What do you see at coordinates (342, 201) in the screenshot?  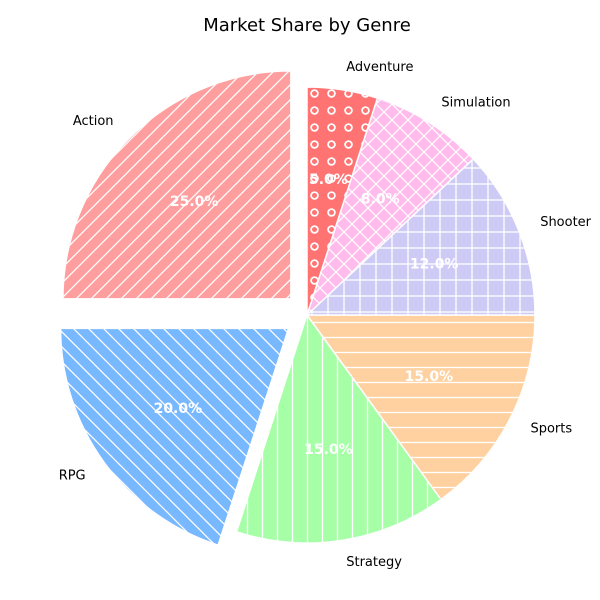 I see `slice-adventure` at bounding box center [342, 201].